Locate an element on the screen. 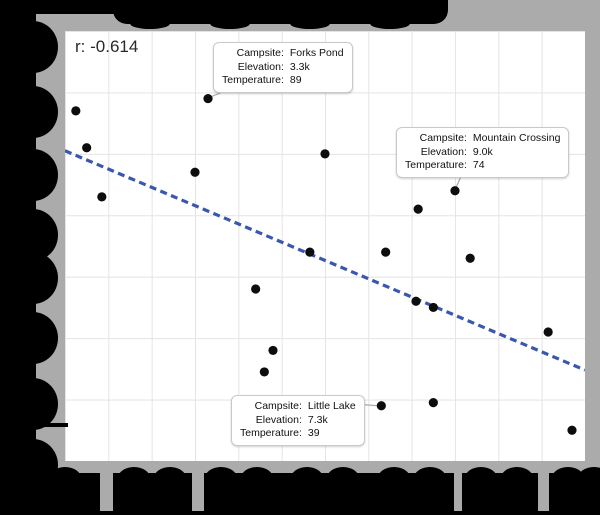 This screenshot has height=515, width=600. tooltip-row: Campsite: Mountain Crossing is located at coordinates (483, 139).